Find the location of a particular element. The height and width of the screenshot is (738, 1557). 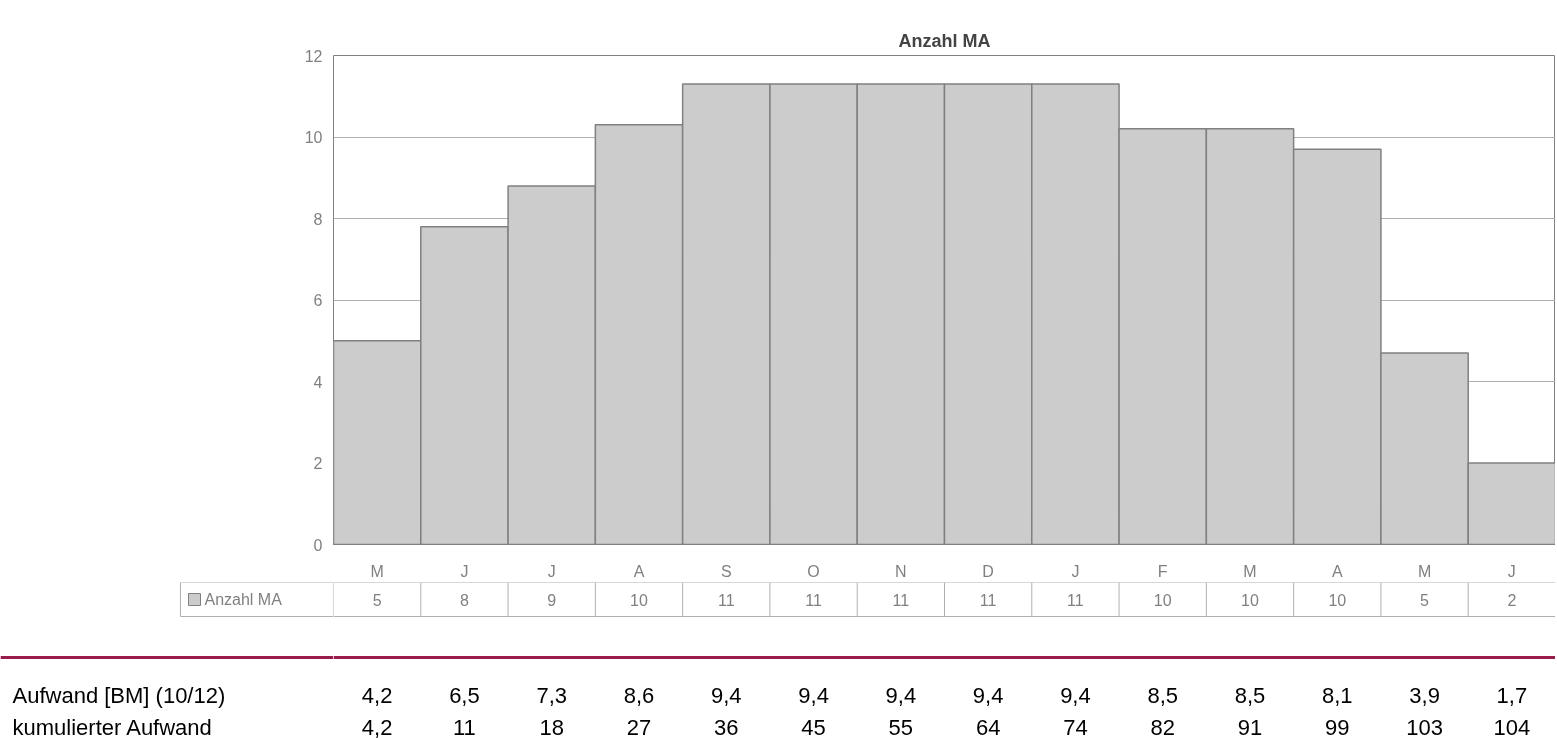

text: 11 is located at coordinates (464, 726).